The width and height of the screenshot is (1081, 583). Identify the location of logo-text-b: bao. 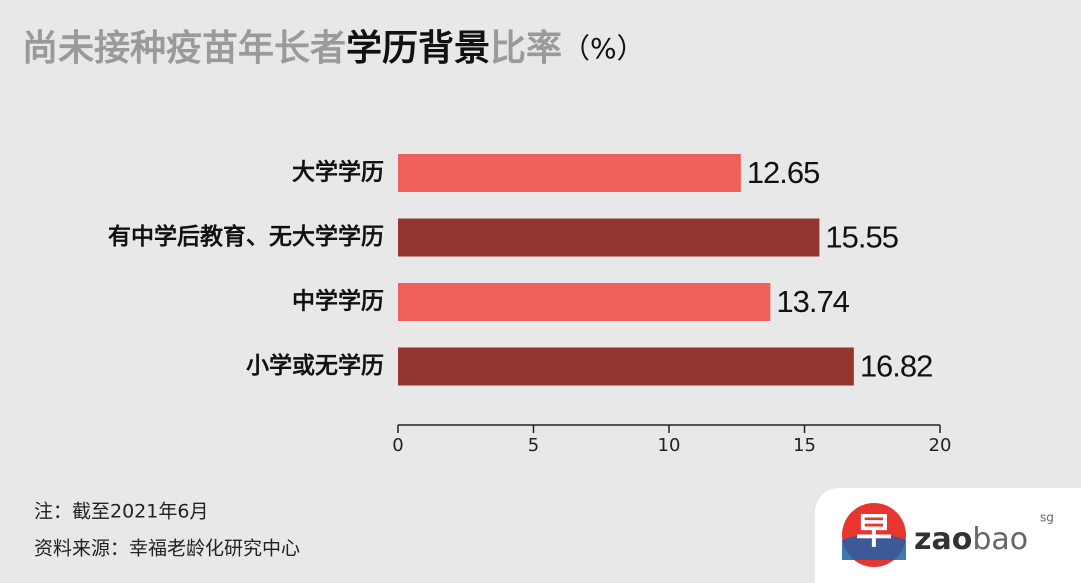
(1000, 539).